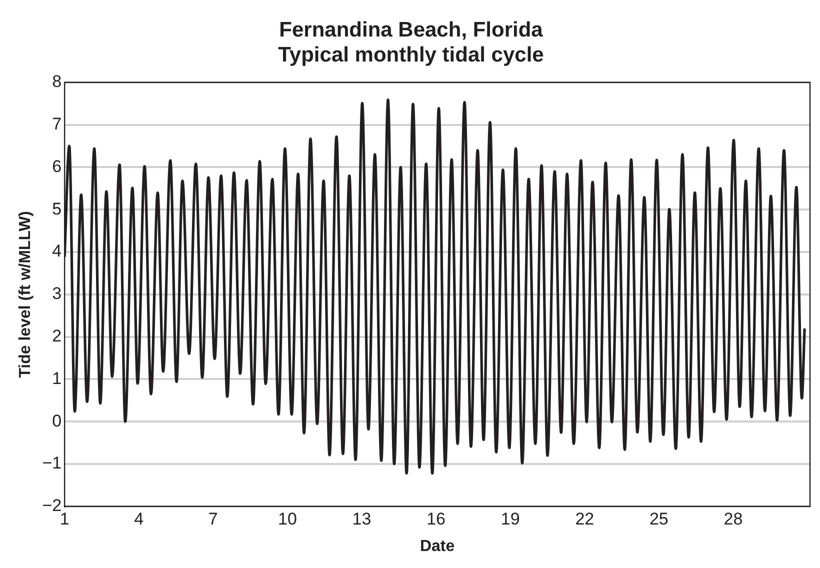 This screenshot has width=820, height=568. What do you see at coordinates (57, 82) in the screenshot?
I see `y-tick-label: 8` at bounding box center [57, 82].